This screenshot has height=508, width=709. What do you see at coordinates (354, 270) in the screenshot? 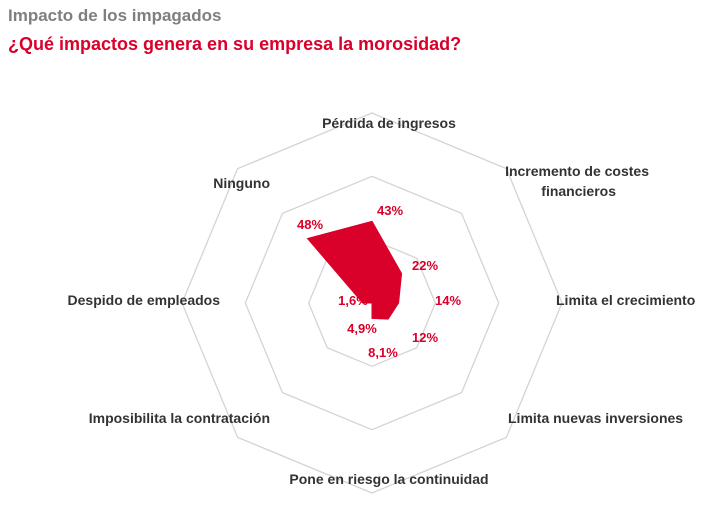
I see `data-area` at bounding box center [354, 270].